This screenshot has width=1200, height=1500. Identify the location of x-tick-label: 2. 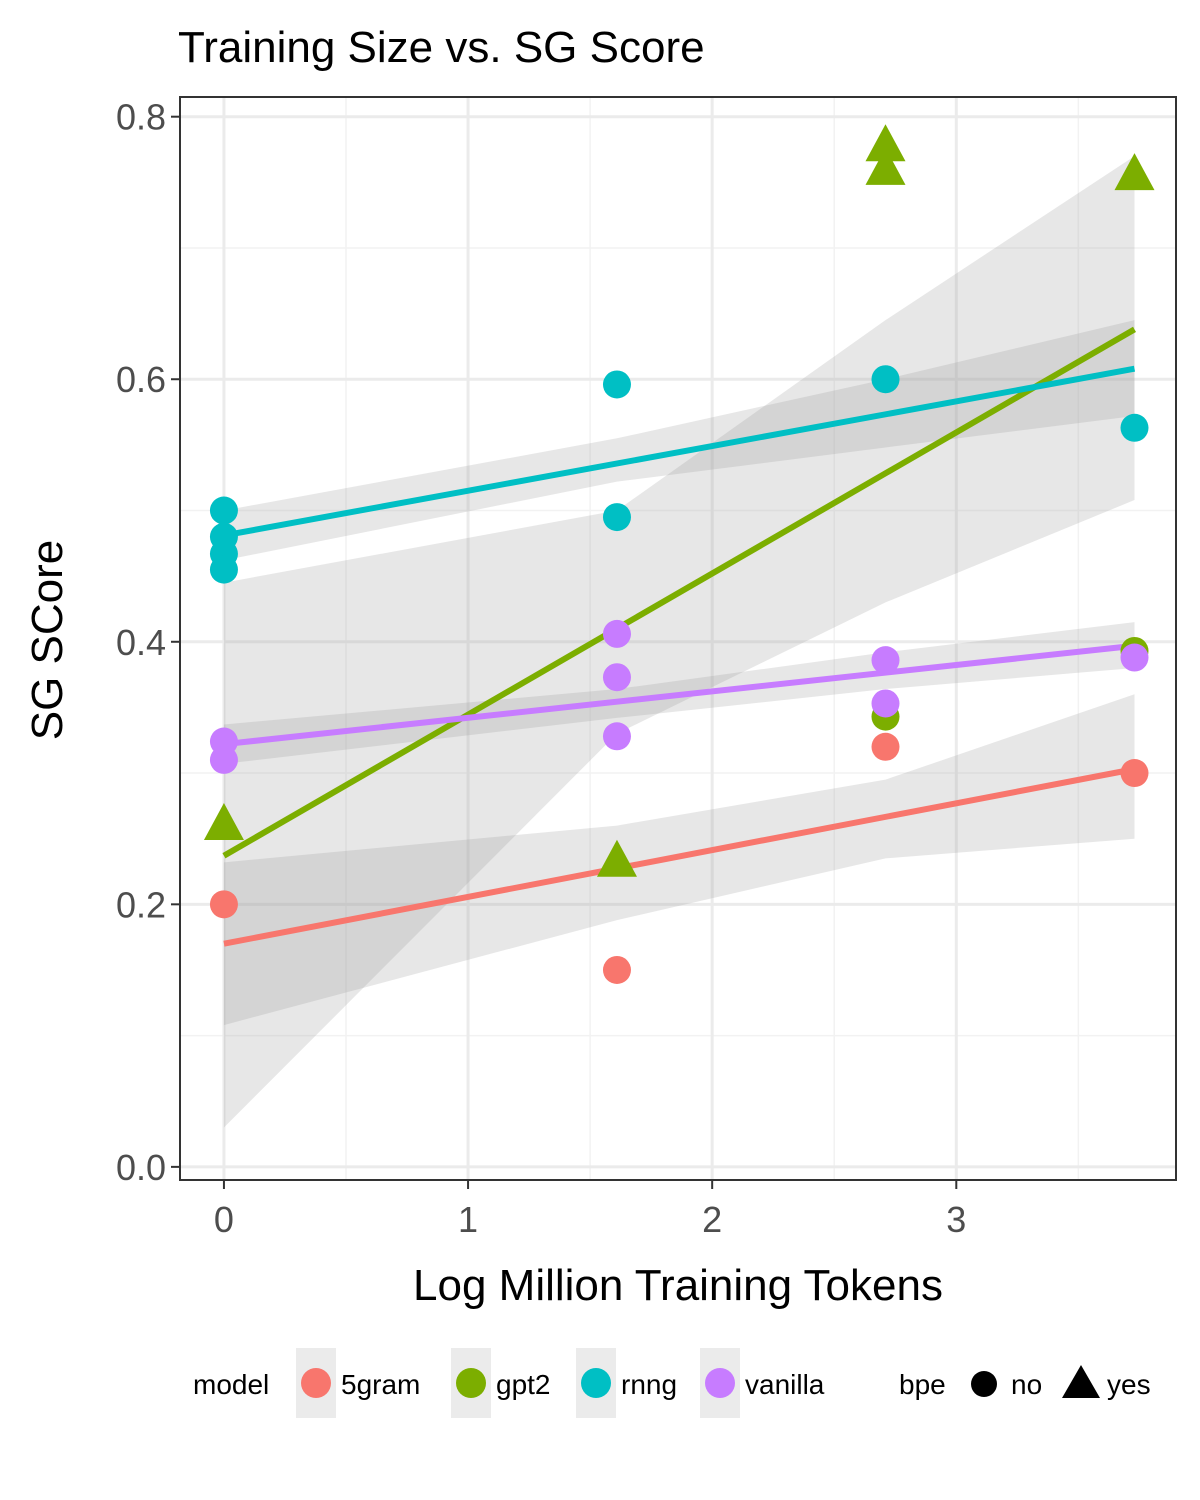
(712, 1219).